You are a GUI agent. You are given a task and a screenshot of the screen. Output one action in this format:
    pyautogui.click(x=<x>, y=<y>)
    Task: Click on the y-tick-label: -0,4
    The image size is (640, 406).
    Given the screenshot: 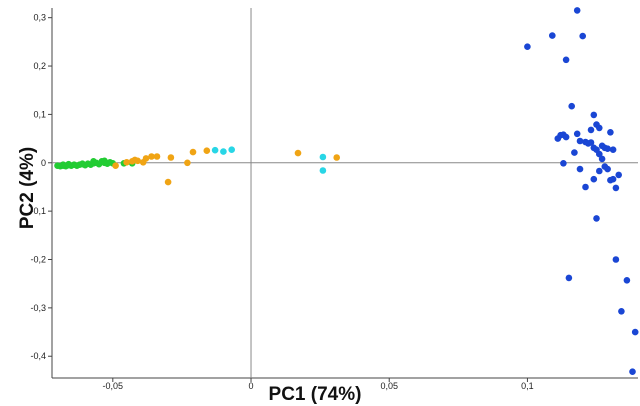 What is the action you would take?
    pyautogui.click(x=38, y=356)
    